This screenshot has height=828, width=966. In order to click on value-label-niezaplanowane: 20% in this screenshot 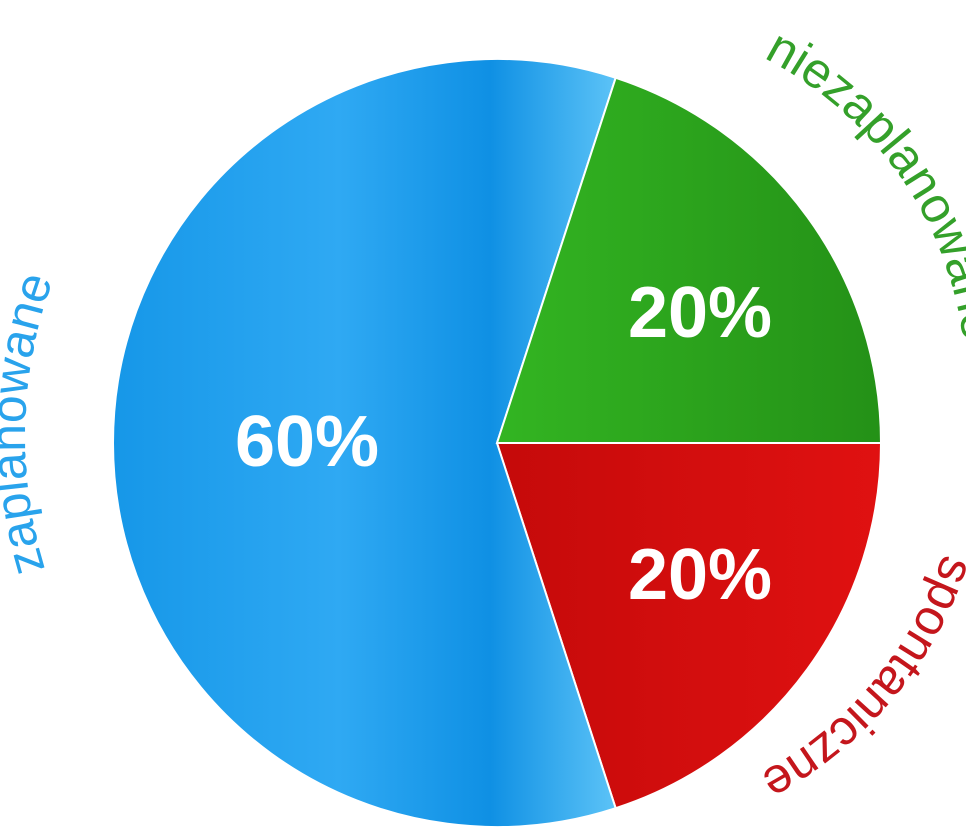, I will do `click(700, 313)`.